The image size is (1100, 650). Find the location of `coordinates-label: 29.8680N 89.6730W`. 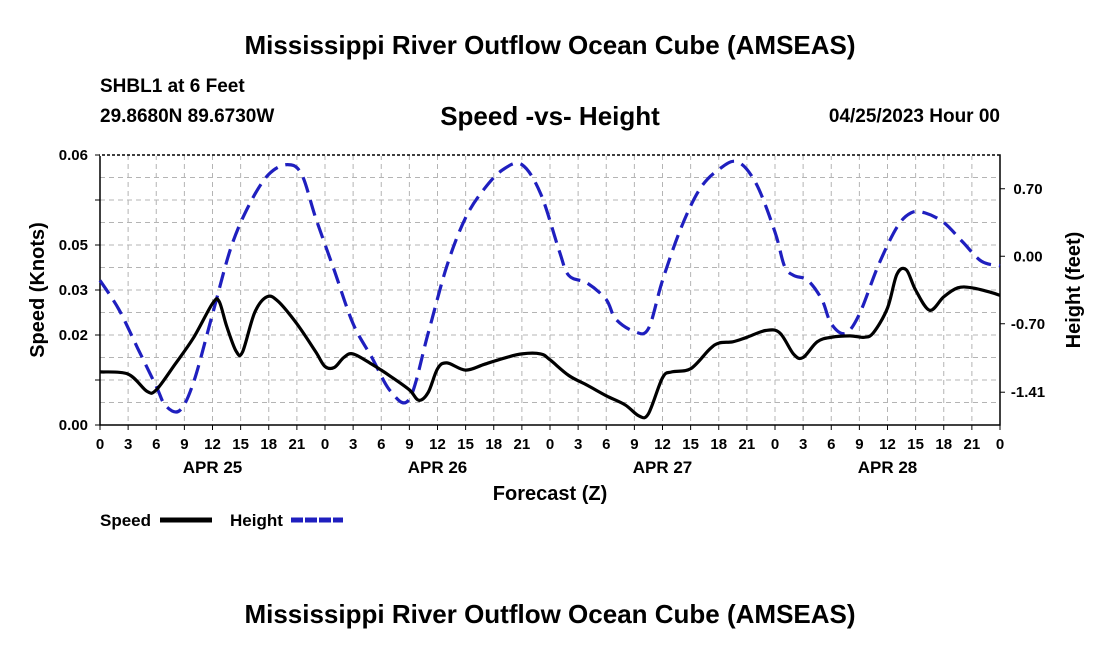

coordinates-label: 29.8680N 89.6730W is located at coordinates (187, 116).